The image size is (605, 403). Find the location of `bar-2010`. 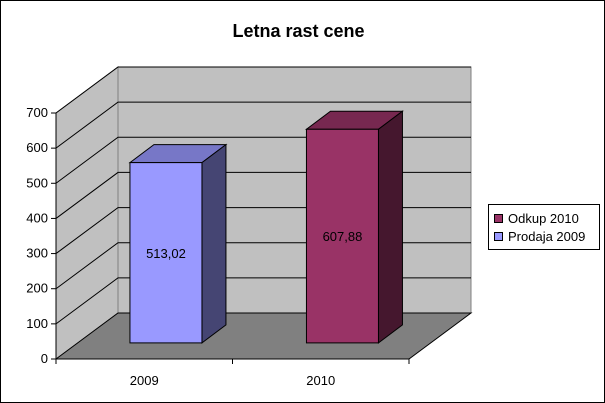

bar-2010 is located at coordinates (354, 227).